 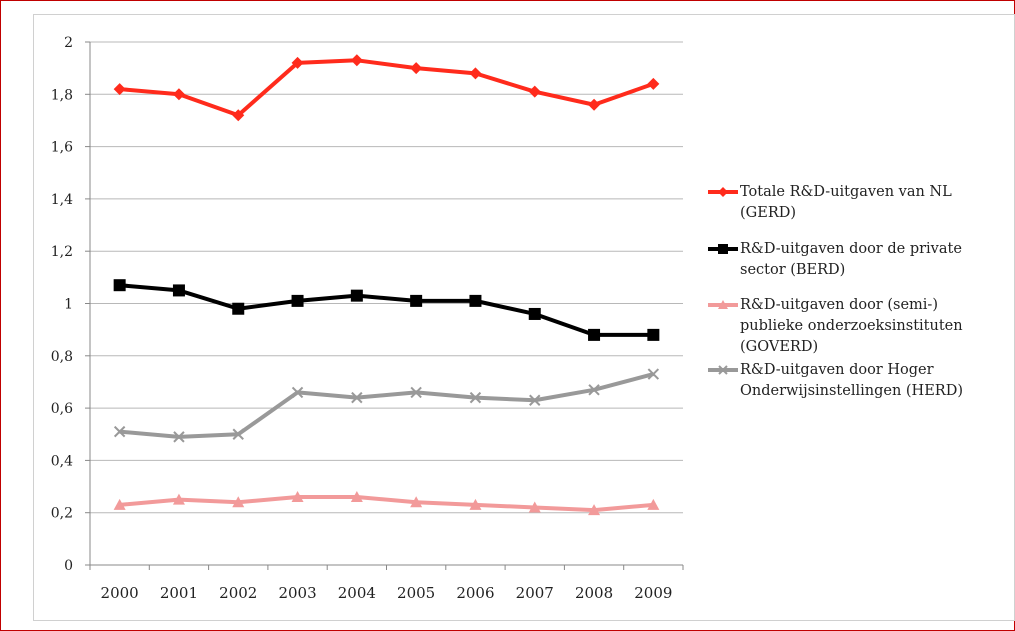 I want to click on y-tick-label: 0,8, so click(x=62, y=357).